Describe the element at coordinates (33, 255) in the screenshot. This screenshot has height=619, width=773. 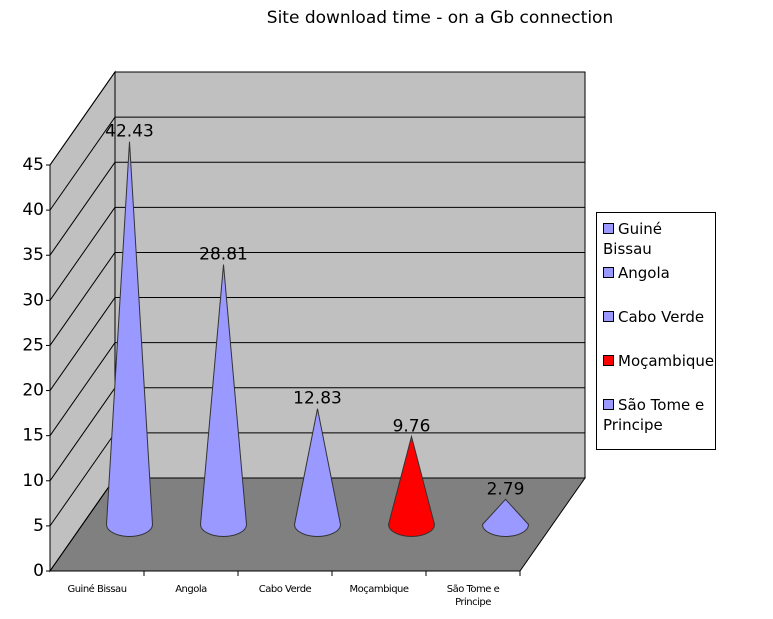
I see `y-tick-label: 35` at that location.